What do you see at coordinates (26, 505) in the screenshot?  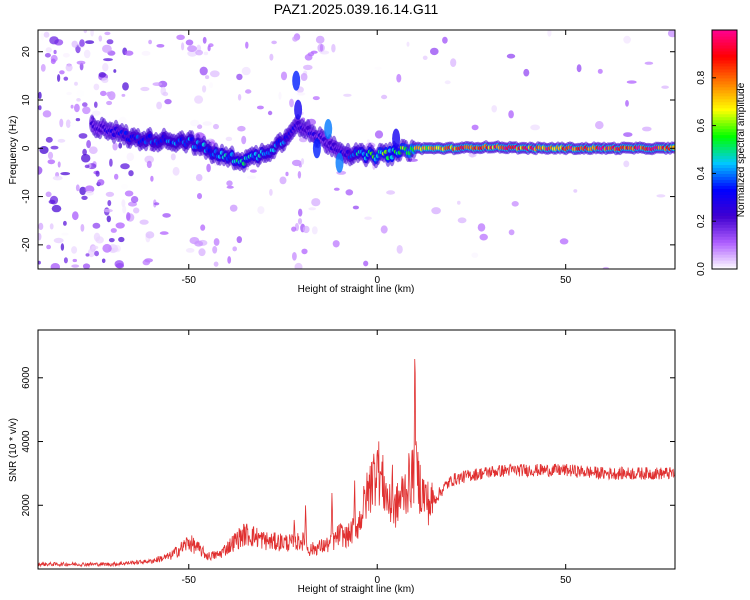 I see `y-tick-label: 2000` at bounding box center [26, 505].